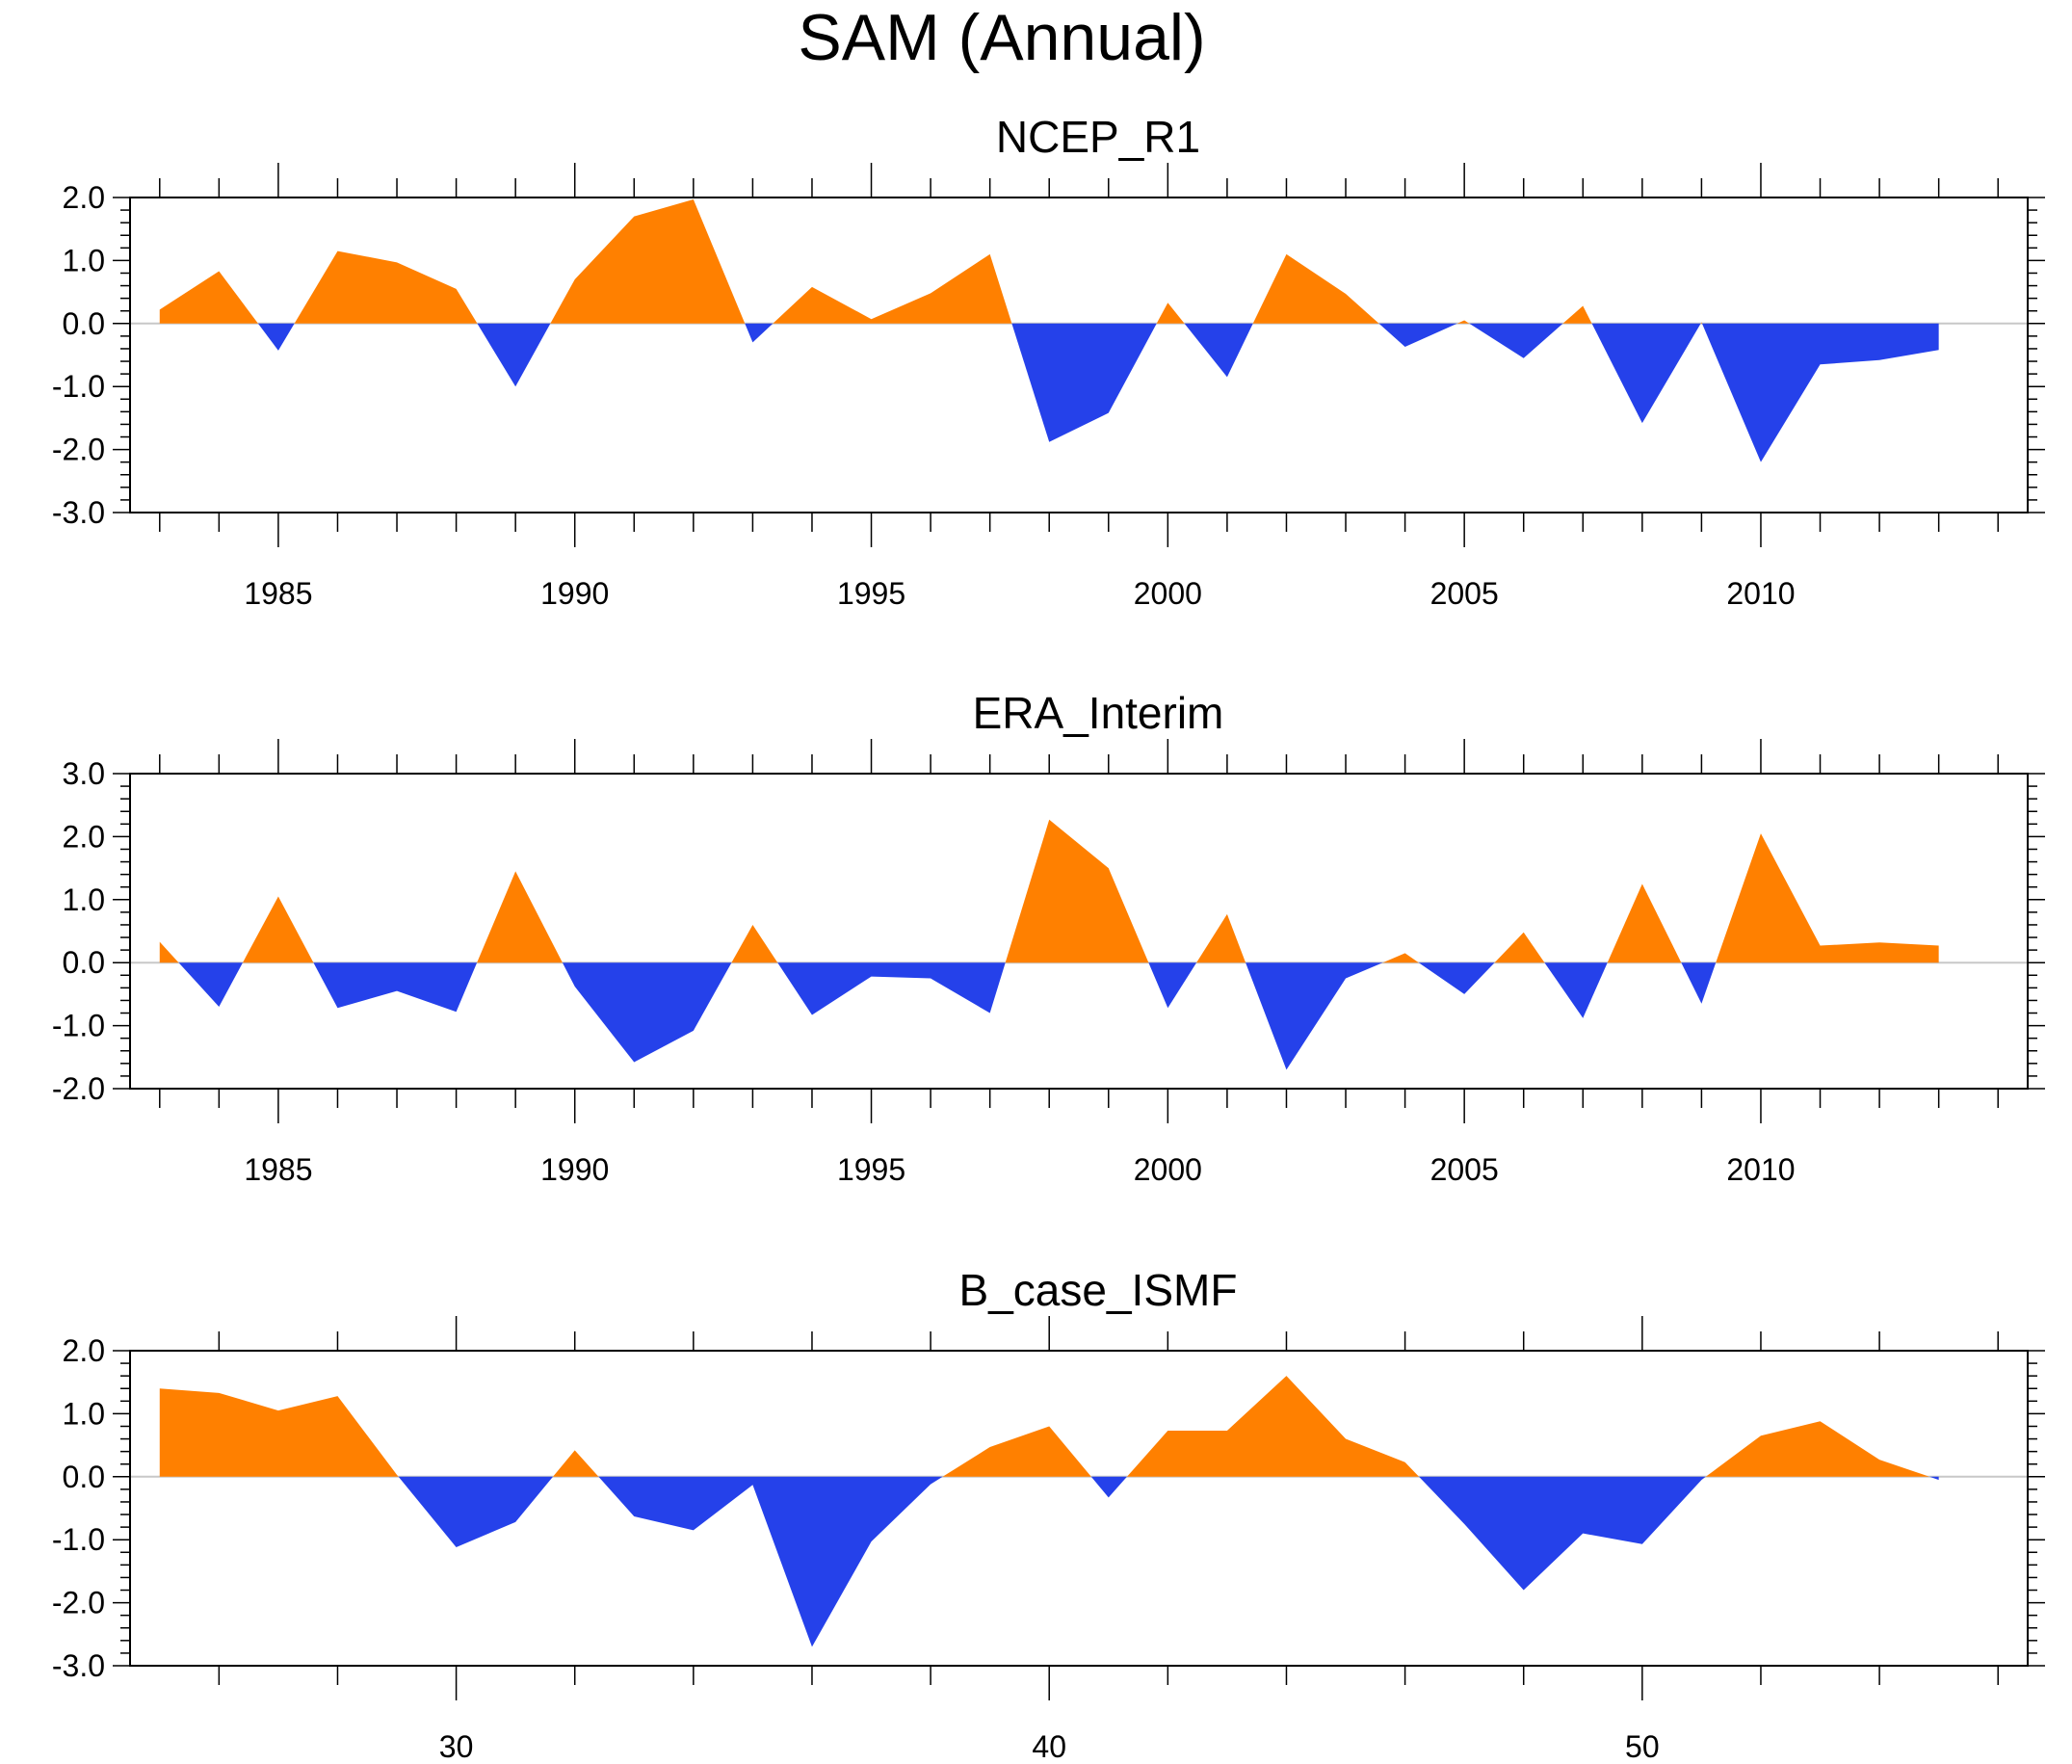 The height and width of the screenshot is (1764, 2072). I want to click on x-tick-label: 30, so click(456, 1746).